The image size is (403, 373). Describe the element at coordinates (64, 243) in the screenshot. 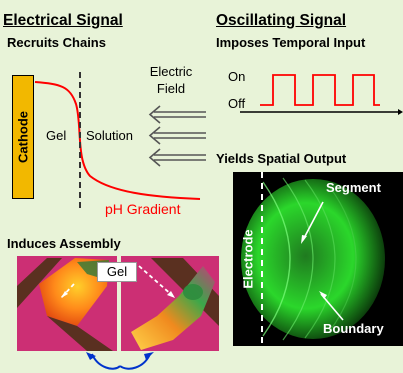

I see `induces-assembly-subheading: Induces Assembly` at that location.